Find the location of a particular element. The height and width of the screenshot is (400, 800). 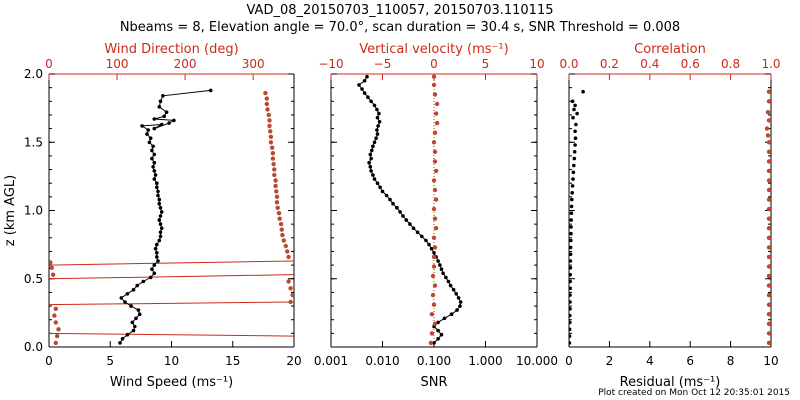

plot-area is located at coordinates (410, 210).